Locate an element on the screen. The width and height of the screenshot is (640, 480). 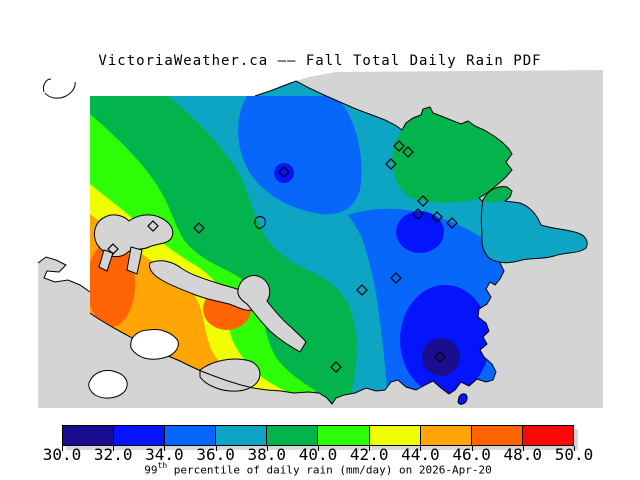
offshore-islet is located at coordinates (462, 399).